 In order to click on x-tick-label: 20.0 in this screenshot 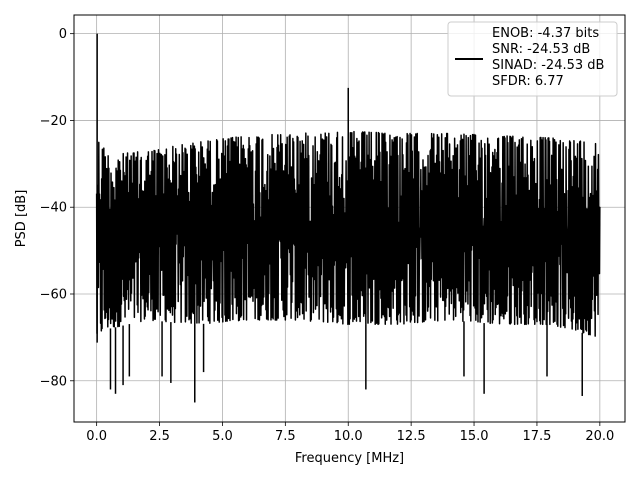, I will do `click(599, 436)`.